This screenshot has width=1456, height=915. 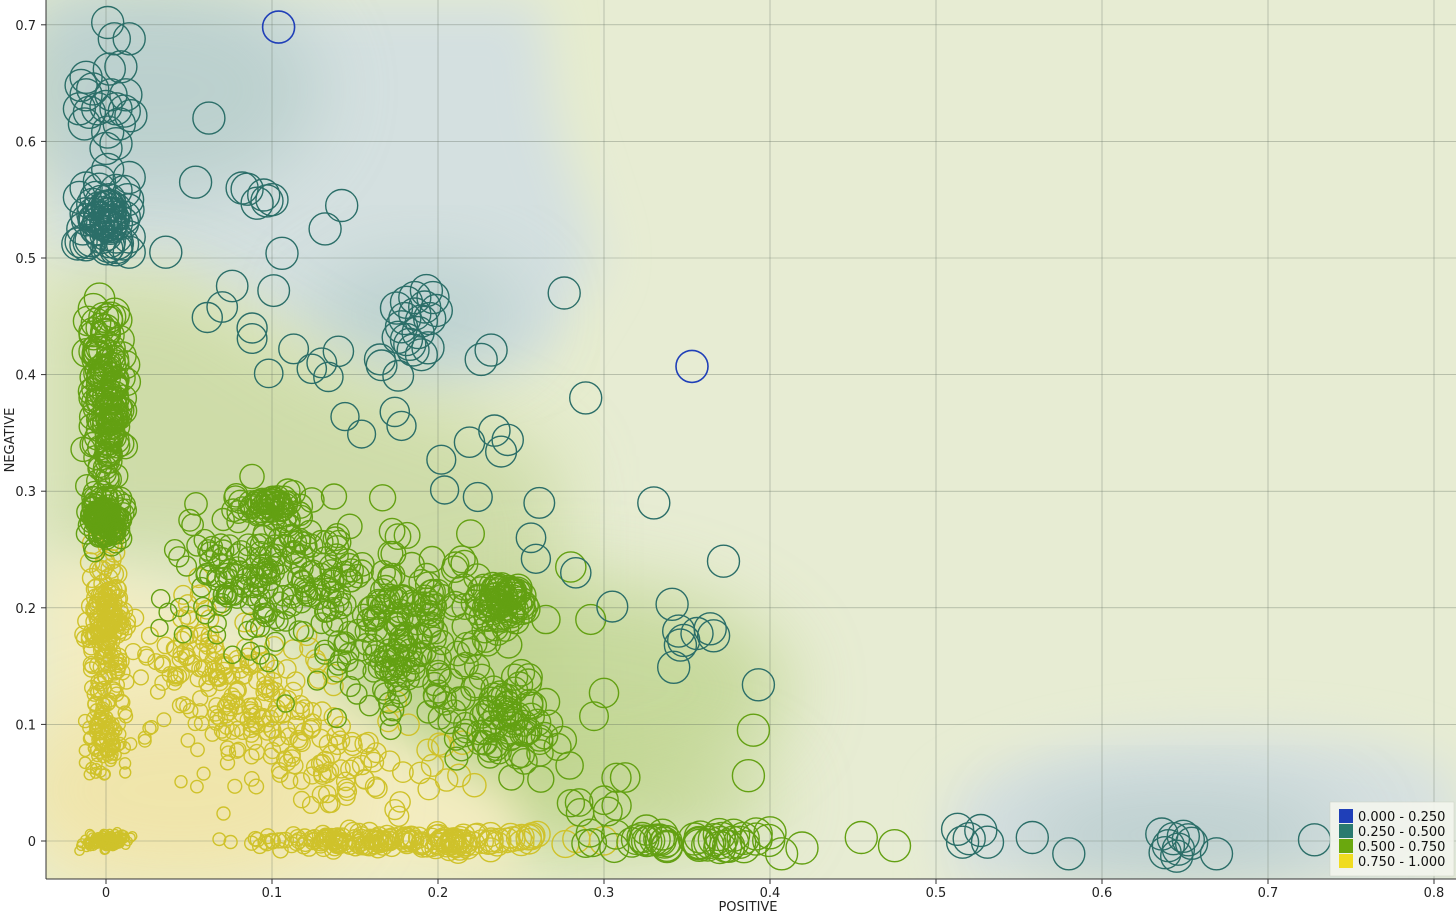 I want to click on y-tick-label: 0.1, so click(x=25, y=725).